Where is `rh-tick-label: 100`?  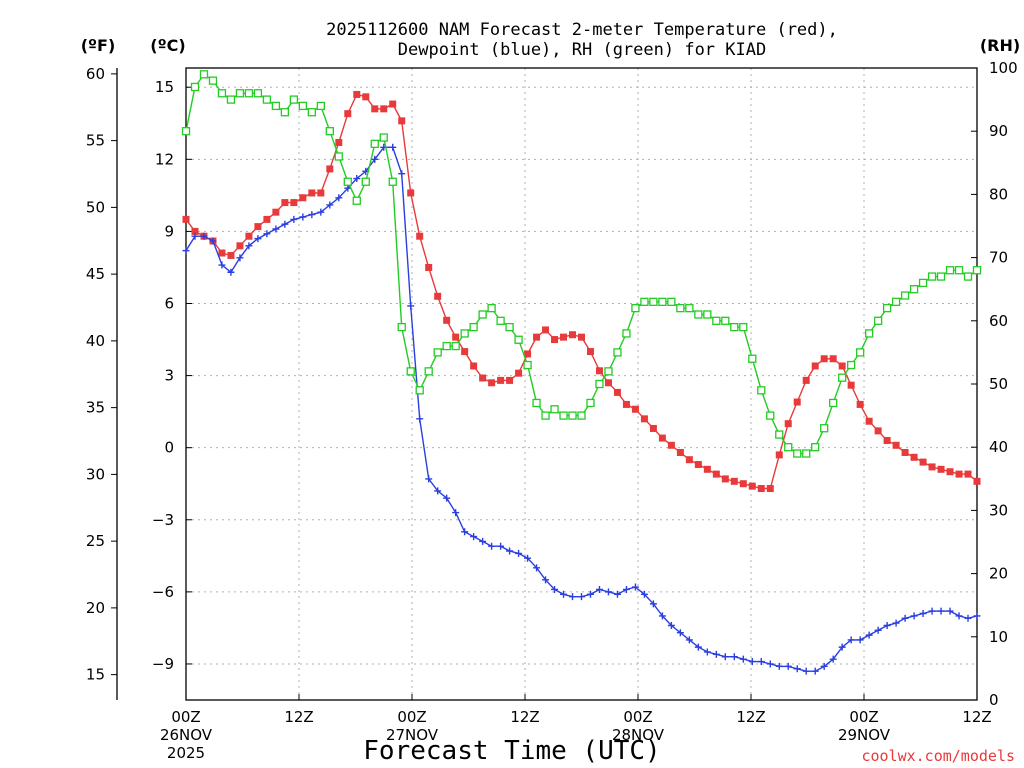
rh-tick-label: 100 is located at coordinates (1003, 68).